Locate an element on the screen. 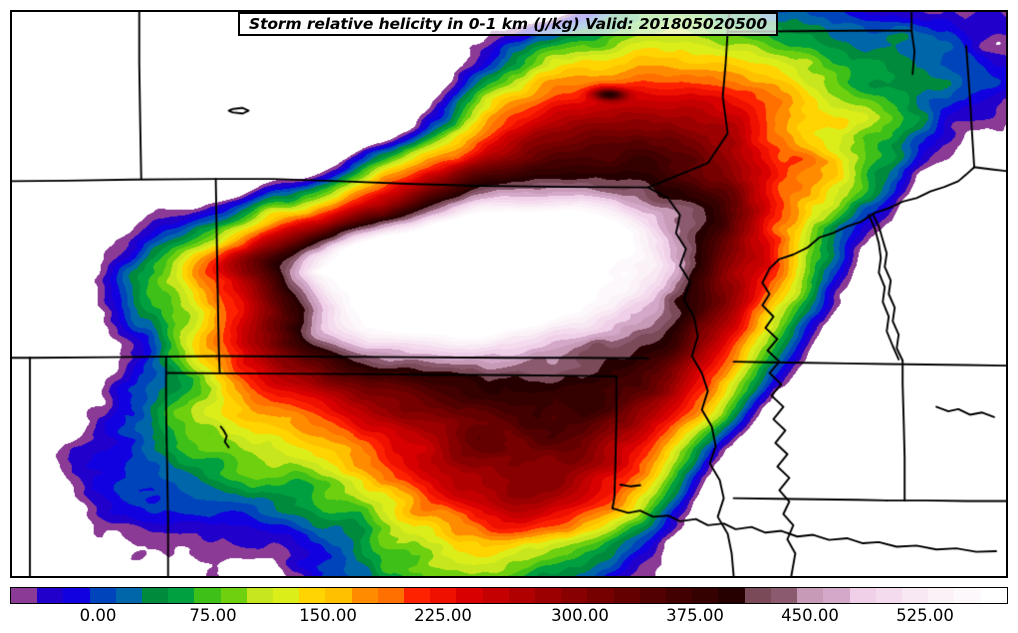 The image size is (1018, 633). colorbar-tick-label: 150.00 is located at coordinates (328, 615).